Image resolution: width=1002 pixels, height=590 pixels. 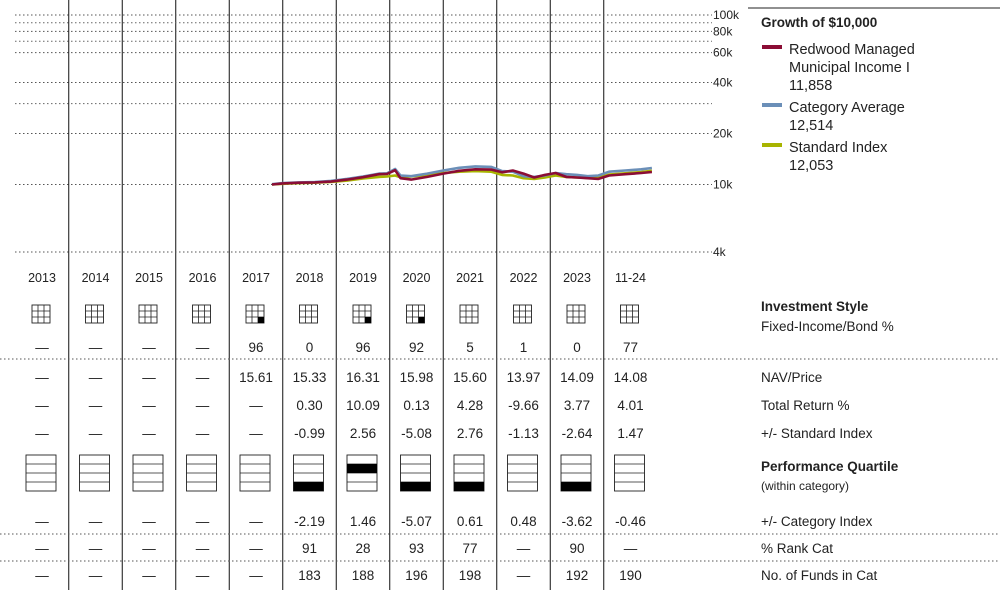 I want to click on fixed-income-pct: 77, so click(x=630, y=347).